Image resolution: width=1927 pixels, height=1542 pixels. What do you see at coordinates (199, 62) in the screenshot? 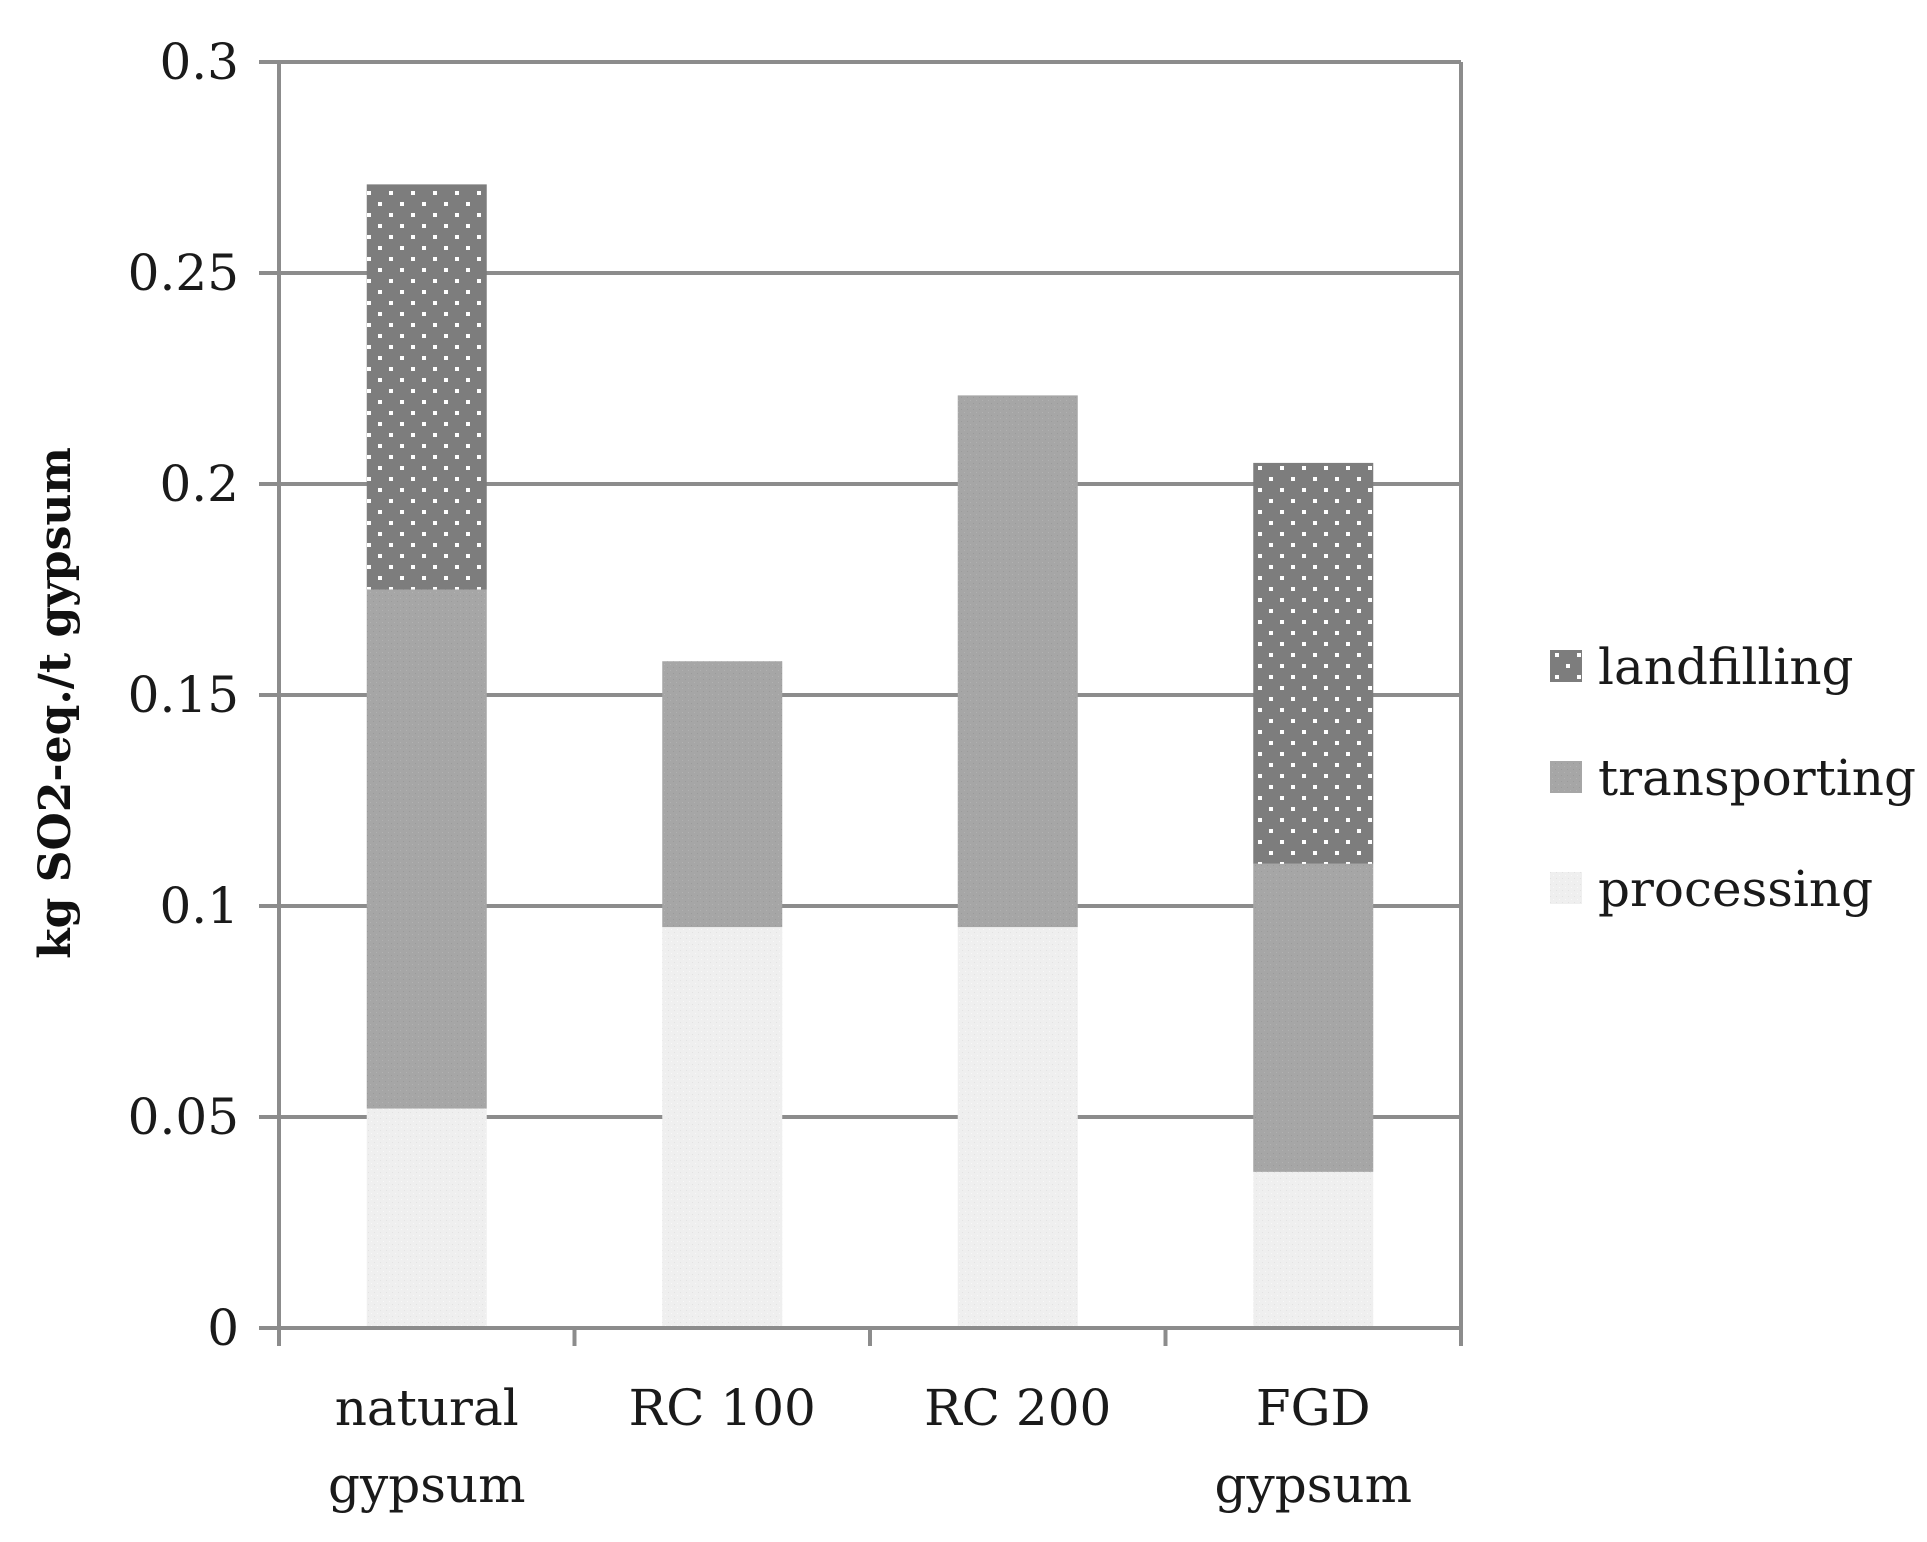
I see `y-tick-label: 0.3` at bounding box center [199, 62].